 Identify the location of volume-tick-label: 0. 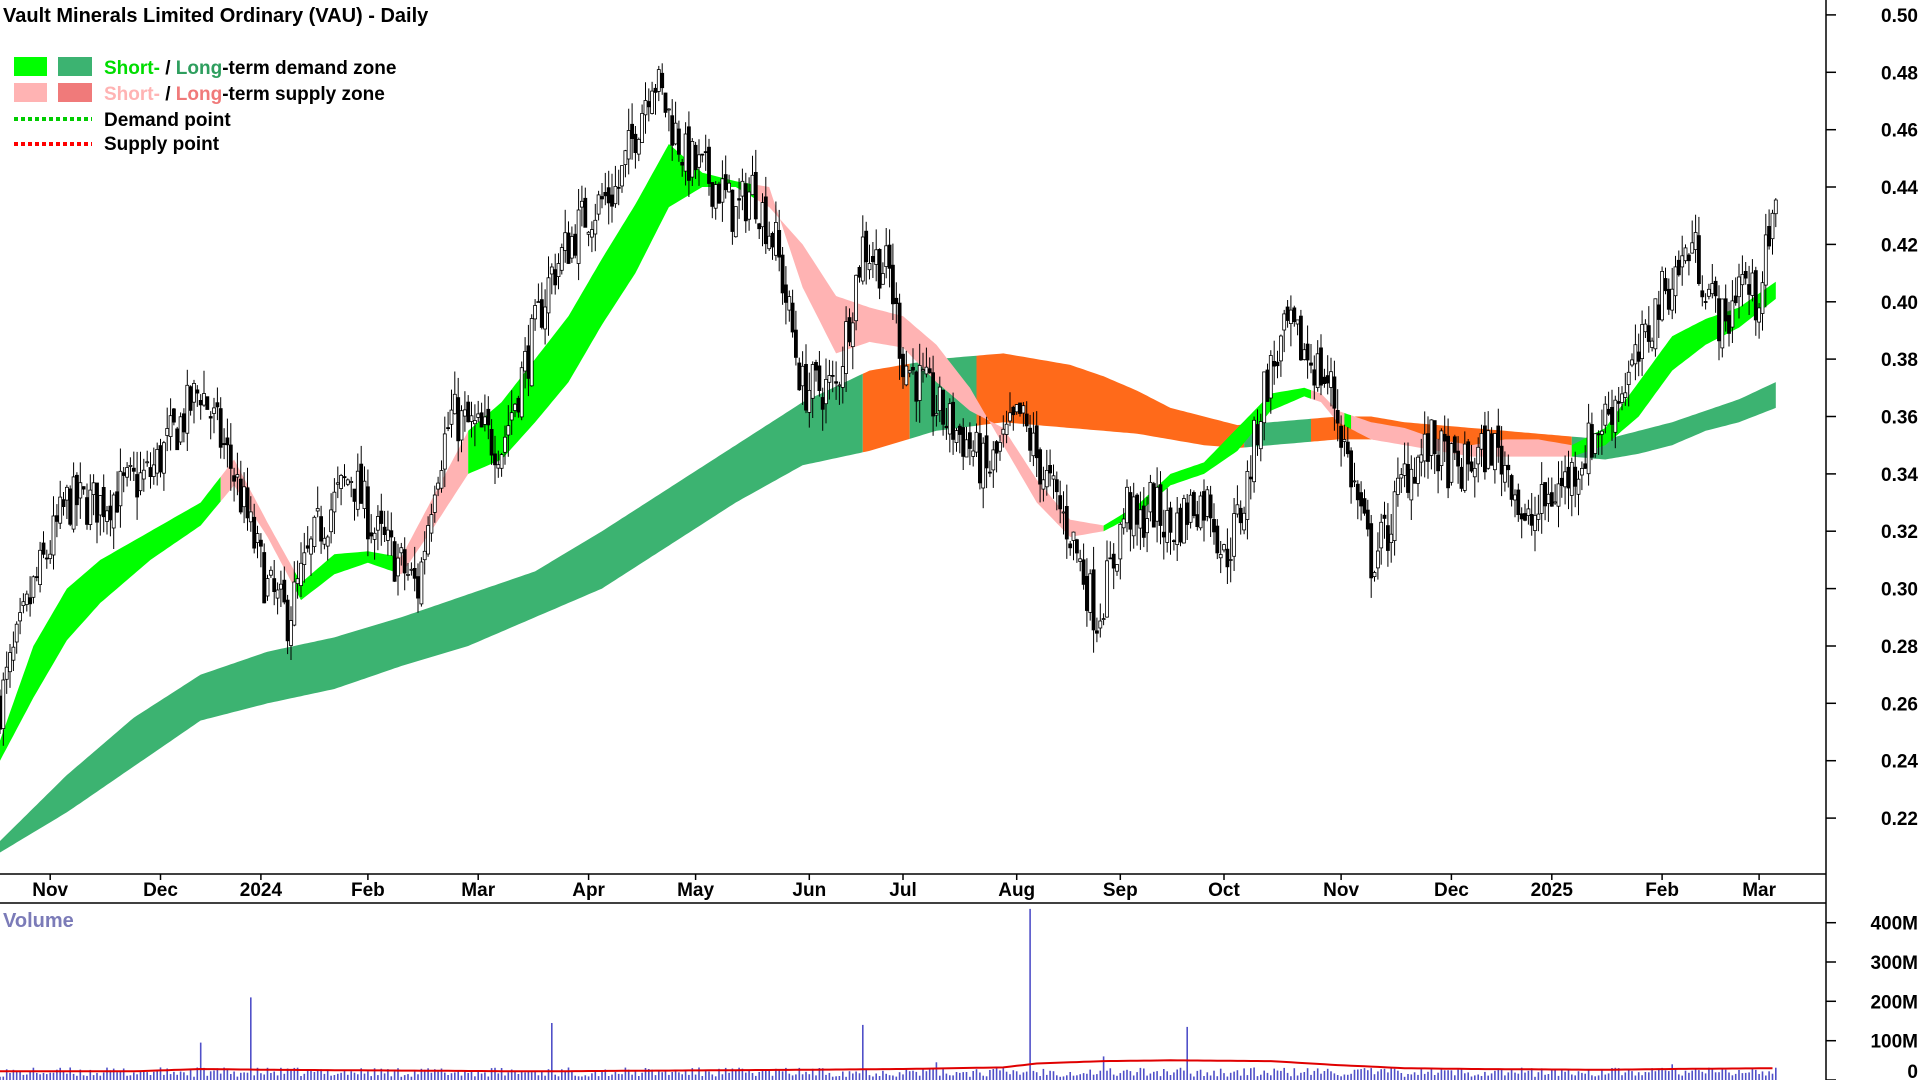
(1912, 1071).